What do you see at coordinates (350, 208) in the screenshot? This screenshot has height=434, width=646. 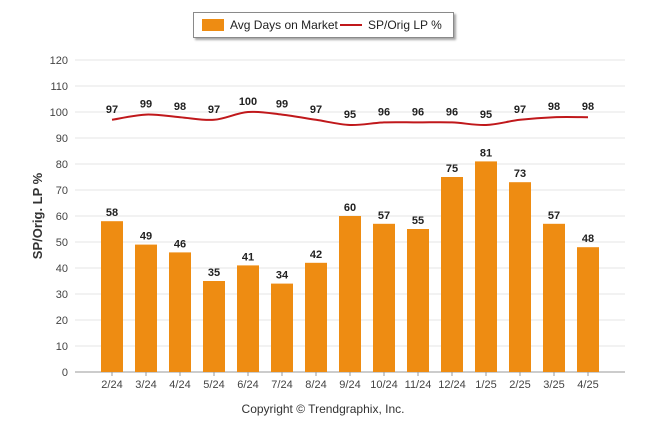 I see `bar-data-label: 60` at bounding box center [350, 208].